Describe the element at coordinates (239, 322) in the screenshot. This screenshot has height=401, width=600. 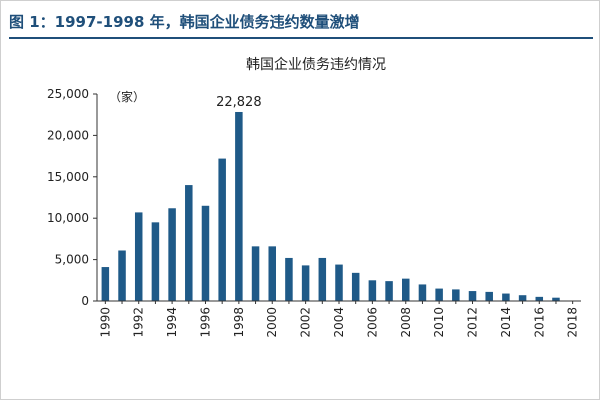
I see `x-tick-label: 1998` at that location.